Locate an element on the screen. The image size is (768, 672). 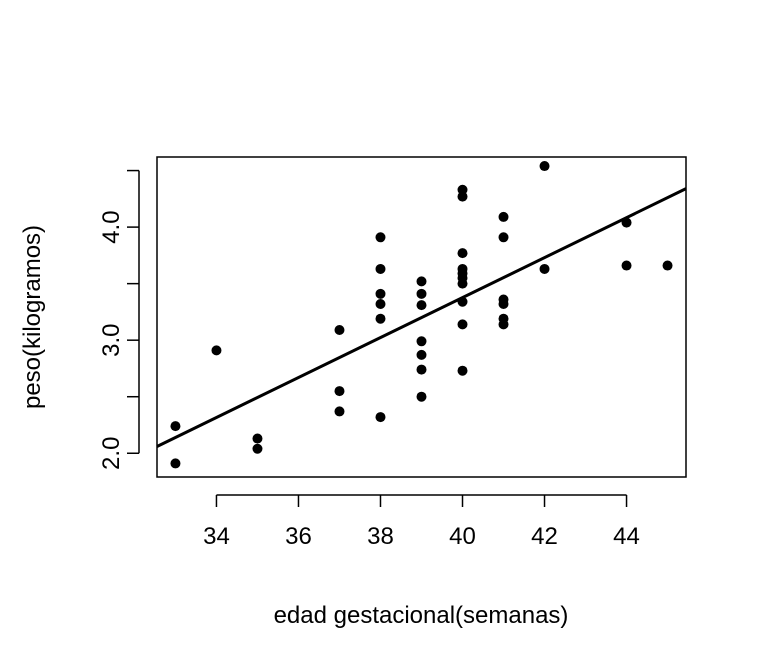
x-tick-label: 44 is located at coordinates (626, 536).